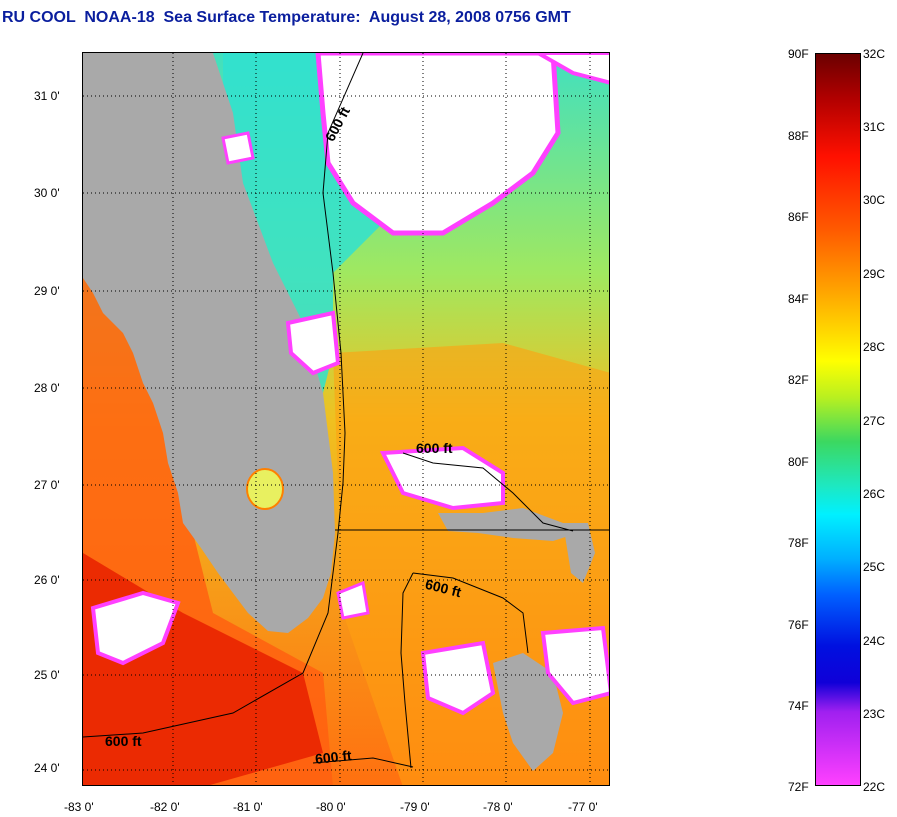  Describe the element at coordinates (798, 54) in the screenshot. I see `colorbar-label-f: 90F` at that location.